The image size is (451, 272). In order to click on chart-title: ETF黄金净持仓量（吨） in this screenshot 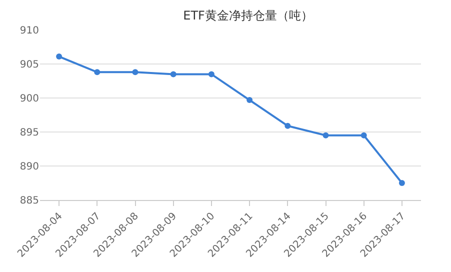, I will do `click(248, 15)`.